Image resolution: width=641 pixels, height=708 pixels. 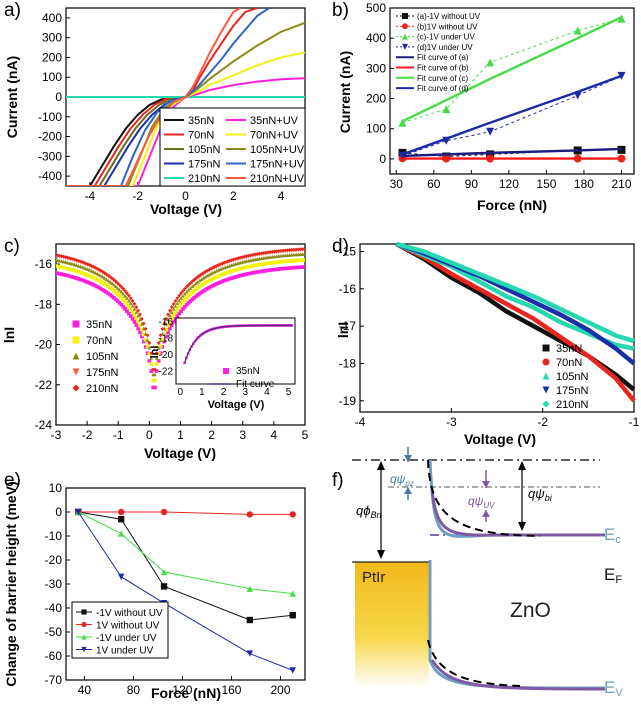 What do you see at coordinates (572, 405) in the screenshot?
I see `d-legend-label: 210nN` at bounding box center [572, 405].